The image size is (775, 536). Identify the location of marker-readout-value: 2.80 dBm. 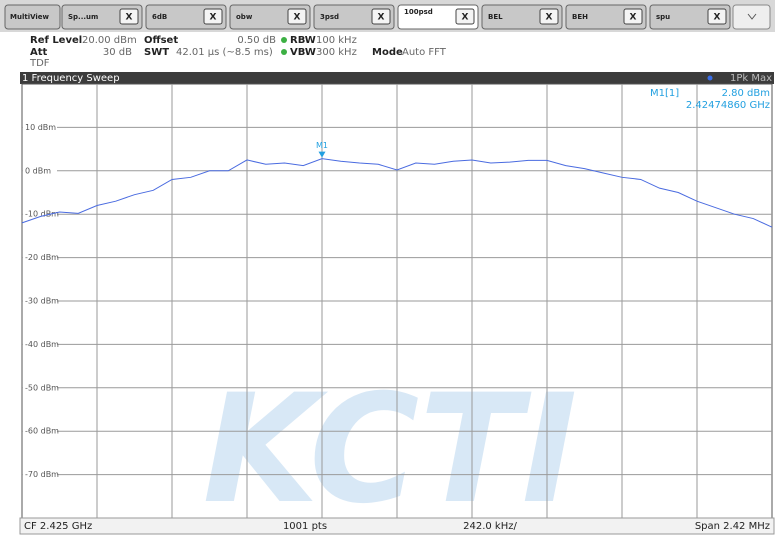
(746, 93).